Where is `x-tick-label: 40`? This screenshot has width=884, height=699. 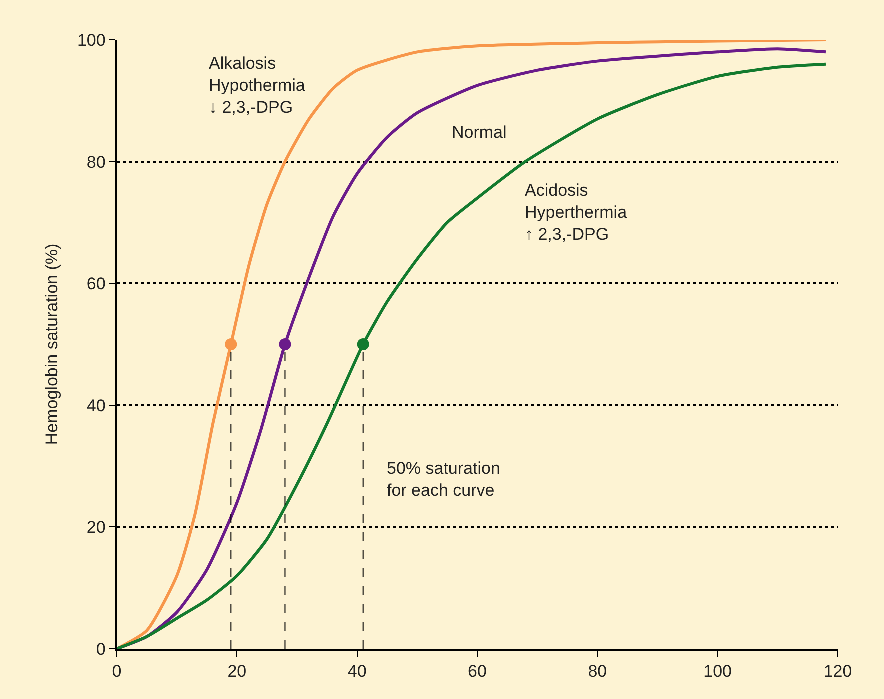 x-tick-label: 40 is located at coordinates (357, 672).